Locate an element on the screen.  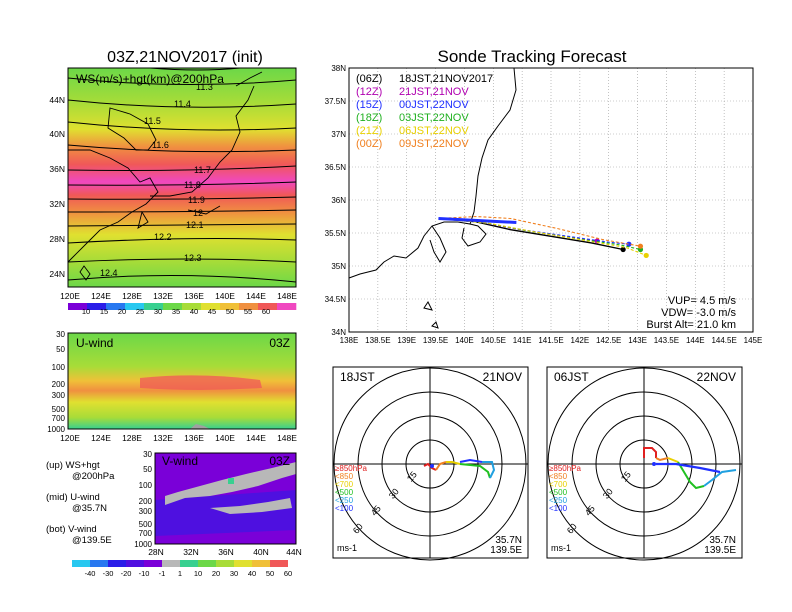
colorbar-label: 60 is located at coordinates (266, 311).